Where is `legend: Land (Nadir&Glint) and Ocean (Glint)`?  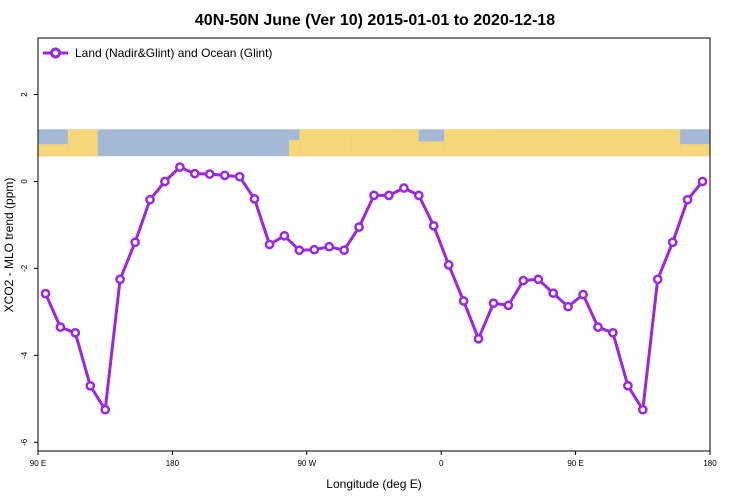
legend: Land (Nadir&Glint) and Ocean (Glint) is located at coordinates (157, 53).